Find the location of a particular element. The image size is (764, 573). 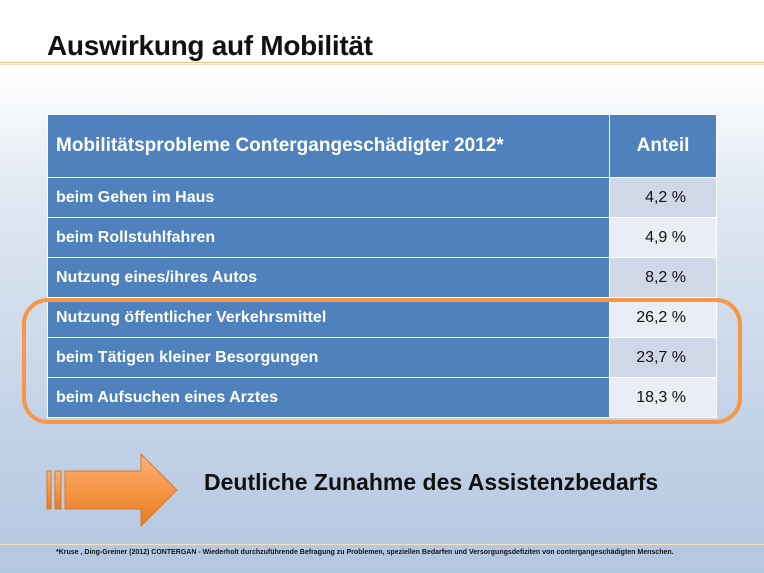

table-row: beim Rollstuhlfahren 4,9 % is located at coordinates (382, 237).